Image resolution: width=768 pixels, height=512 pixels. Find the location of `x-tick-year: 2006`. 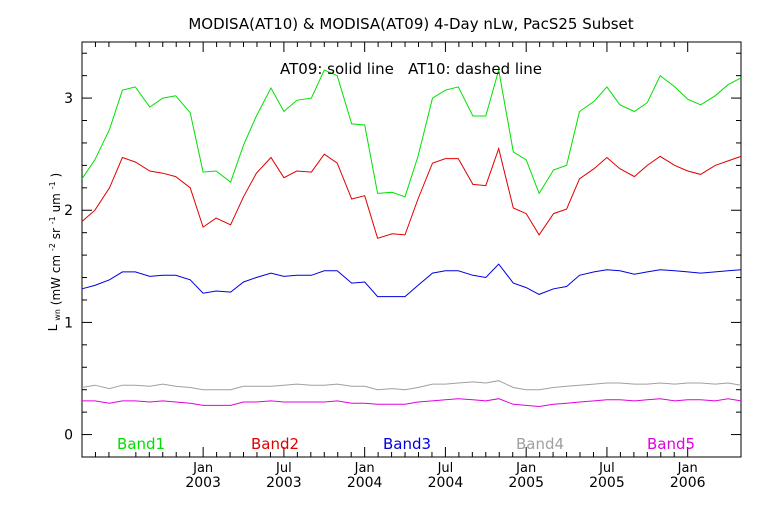

x-tick-year: 2006 is located at coordinates (688, 483).